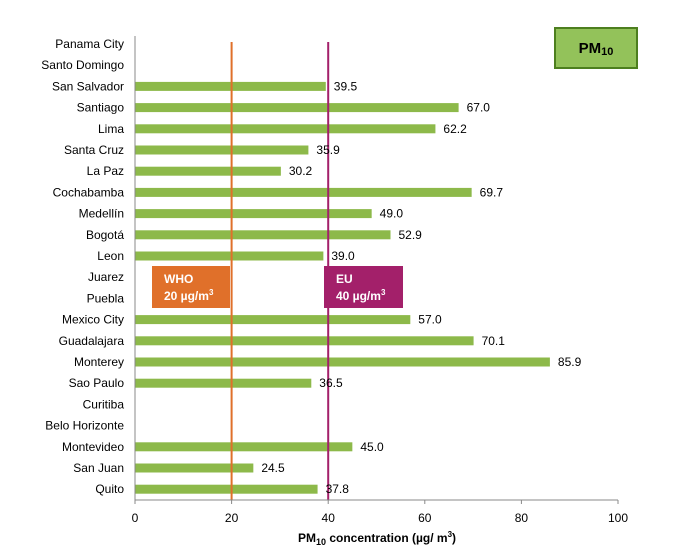 The height and width of the screenshot is (560, 673). What do you see at coordinates (89, 44) in the screenshot?
I see `category-label-panama-city: Panama City` at bounding box center [89, 44].